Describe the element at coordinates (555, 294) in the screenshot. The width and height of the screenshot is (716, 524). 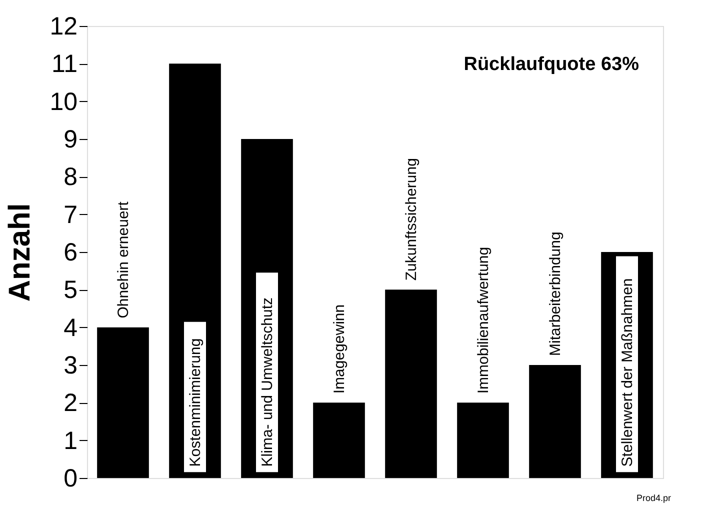
I see `x-tick-label: Mitarbeiterbindung` at that location.